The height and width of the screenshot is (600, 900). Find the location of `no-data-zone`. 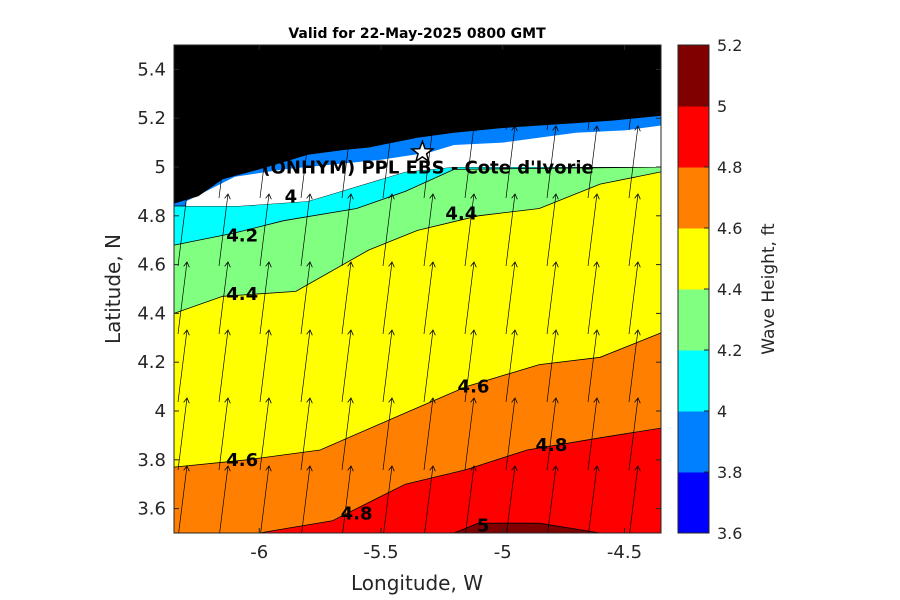

no-data-zone is located at coordinates (423, 165).